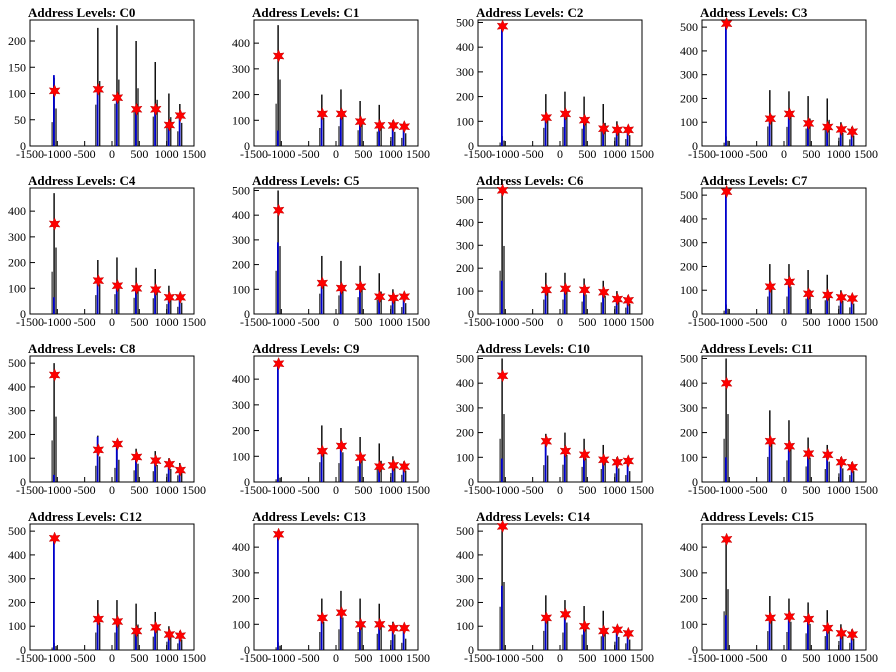  What do you see at coordinates (756, 348) in the screenshot?
I see `chart-title: Address Levels: C11` at bounding box center [756, 348].